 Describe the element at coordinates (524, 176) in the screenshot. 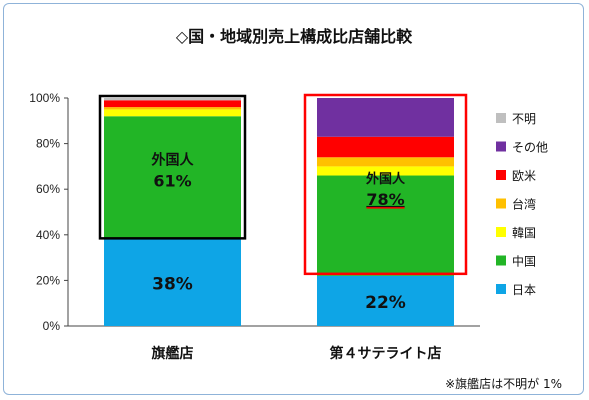

I see `legend-label: 欧米` at that location.